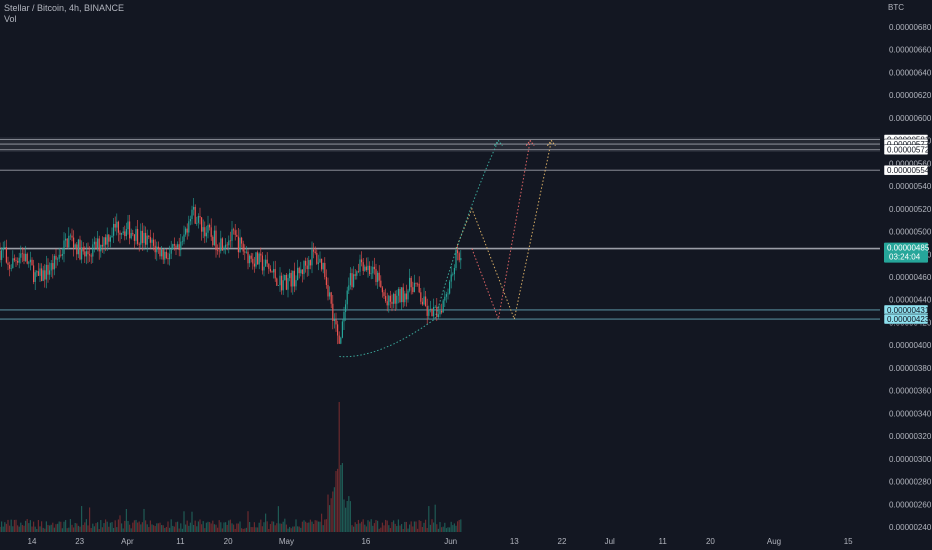  Describe the element at coordinates (910, 368) in the screenshot. I see `y-tick-label: 0.00000380` at that location.